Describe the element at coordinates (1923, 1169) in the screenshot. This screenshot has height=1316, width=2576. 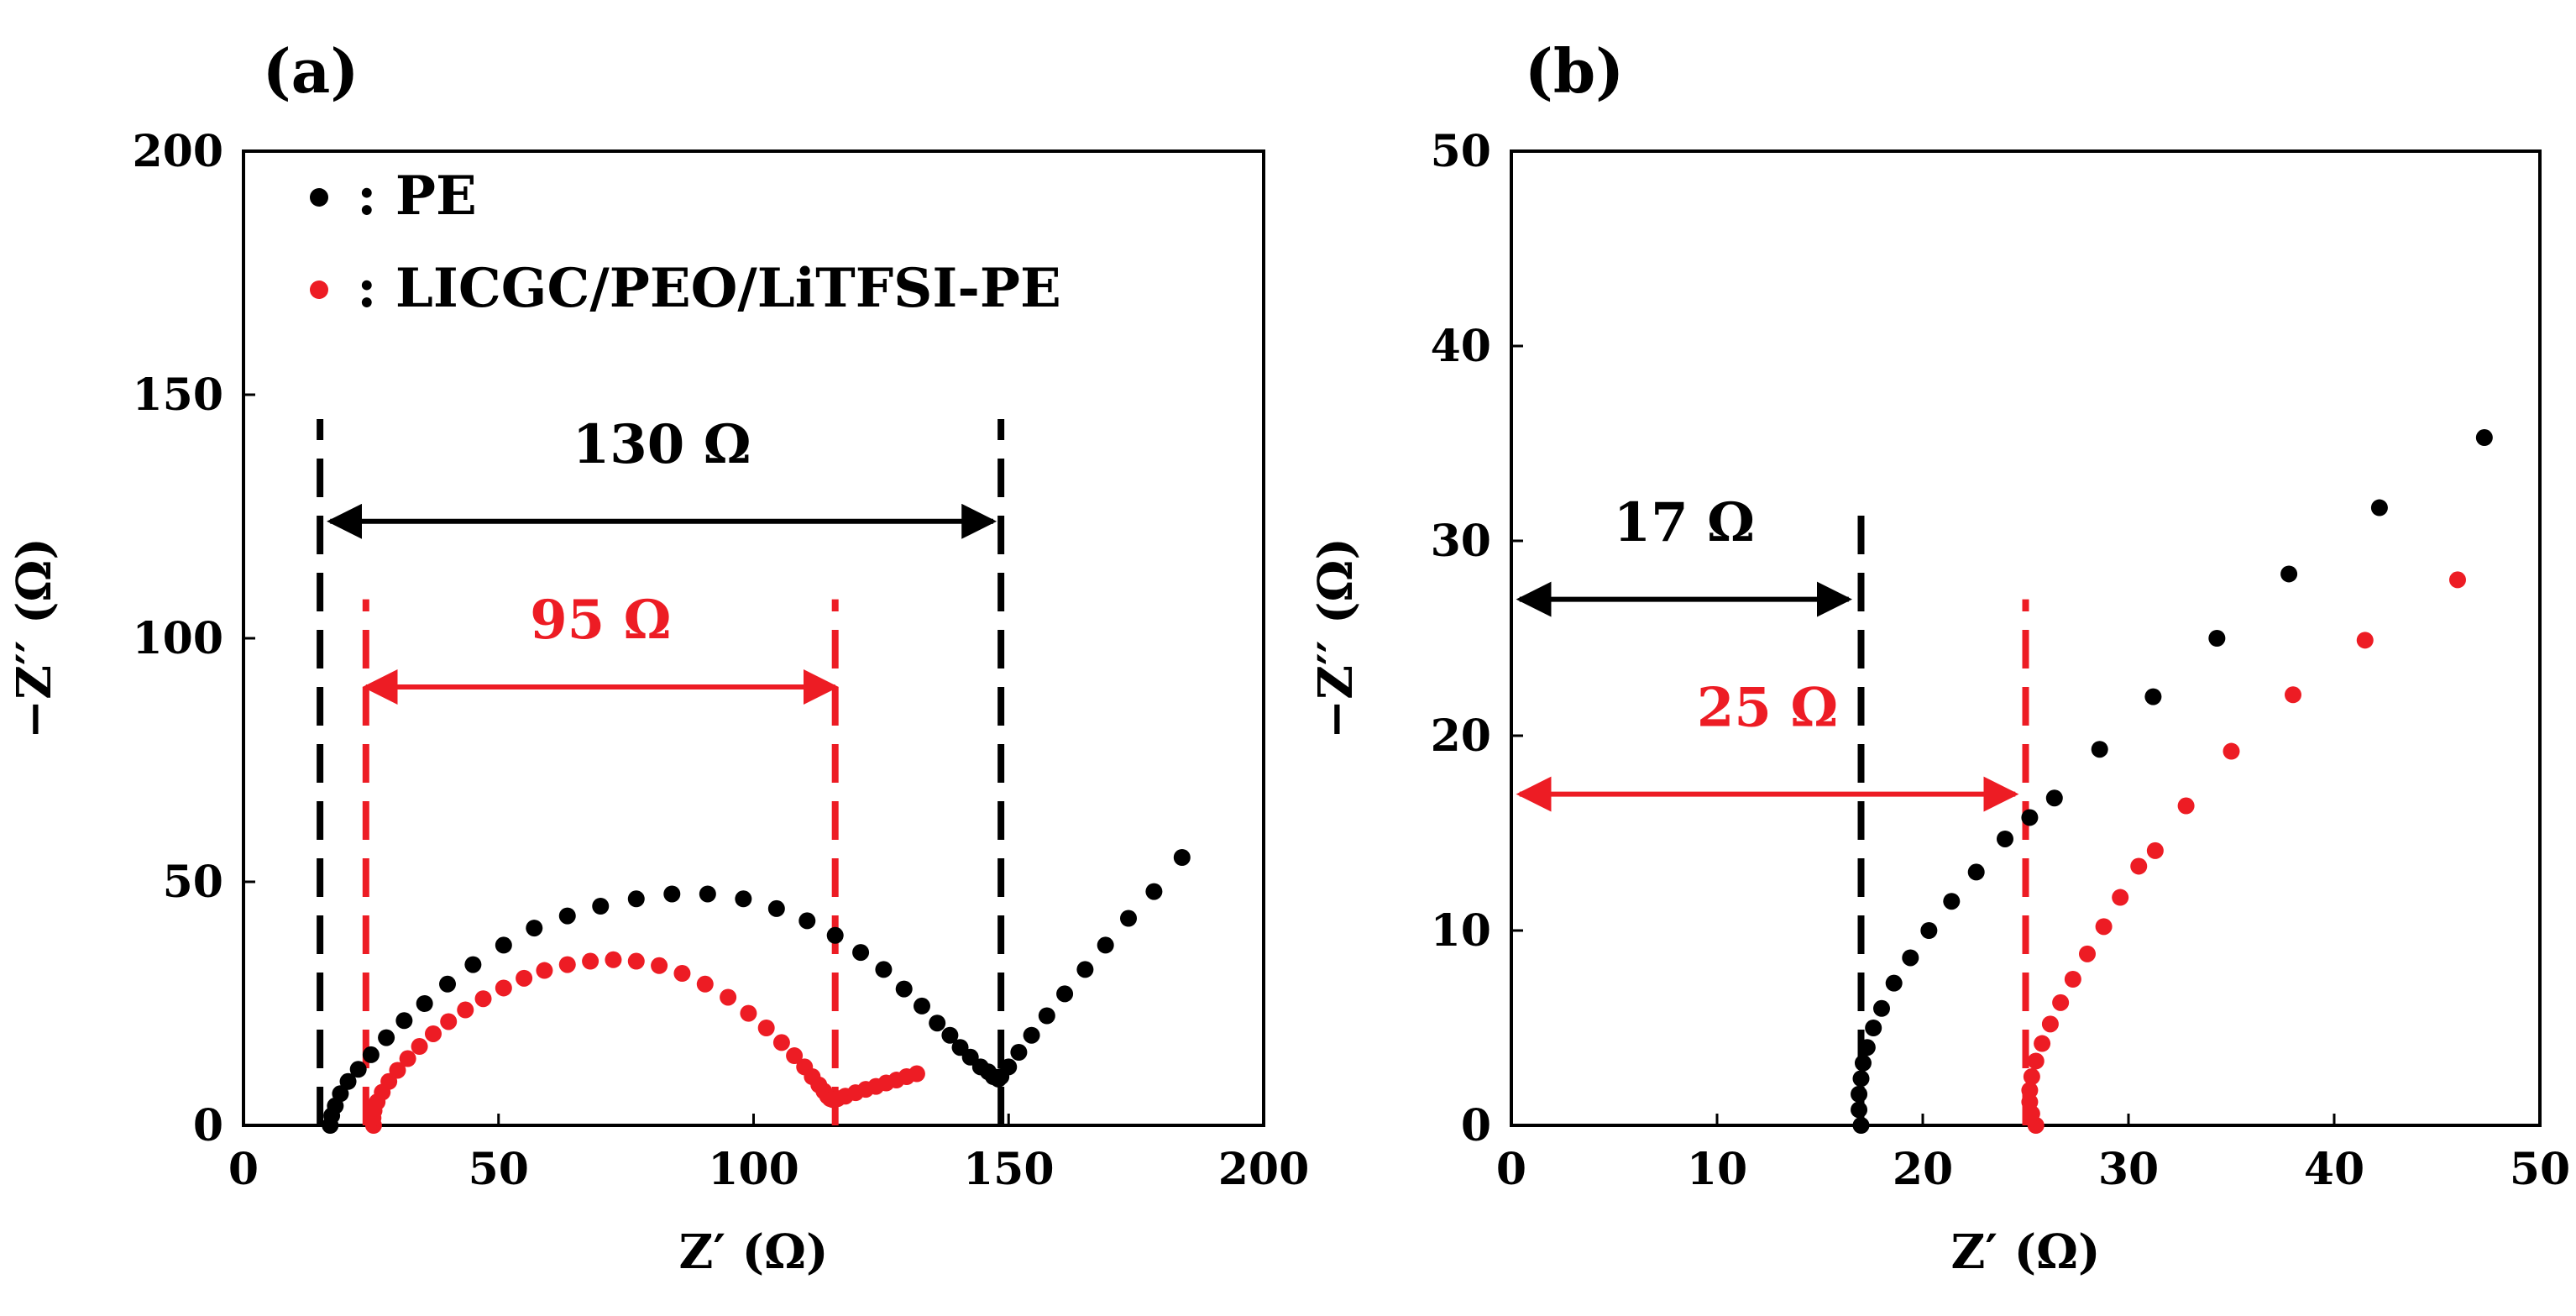
I see `x-tick-label: 20` at that location.